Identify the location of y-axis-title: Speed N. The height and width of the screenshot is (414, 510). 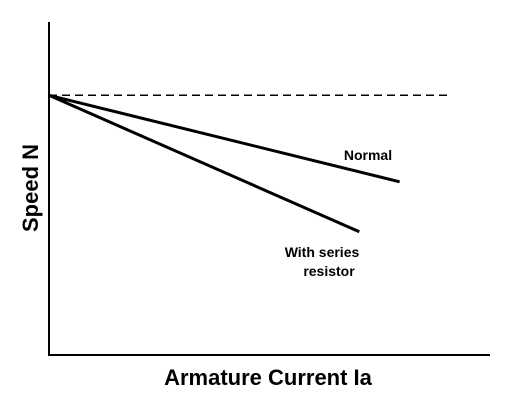
(30, 188).